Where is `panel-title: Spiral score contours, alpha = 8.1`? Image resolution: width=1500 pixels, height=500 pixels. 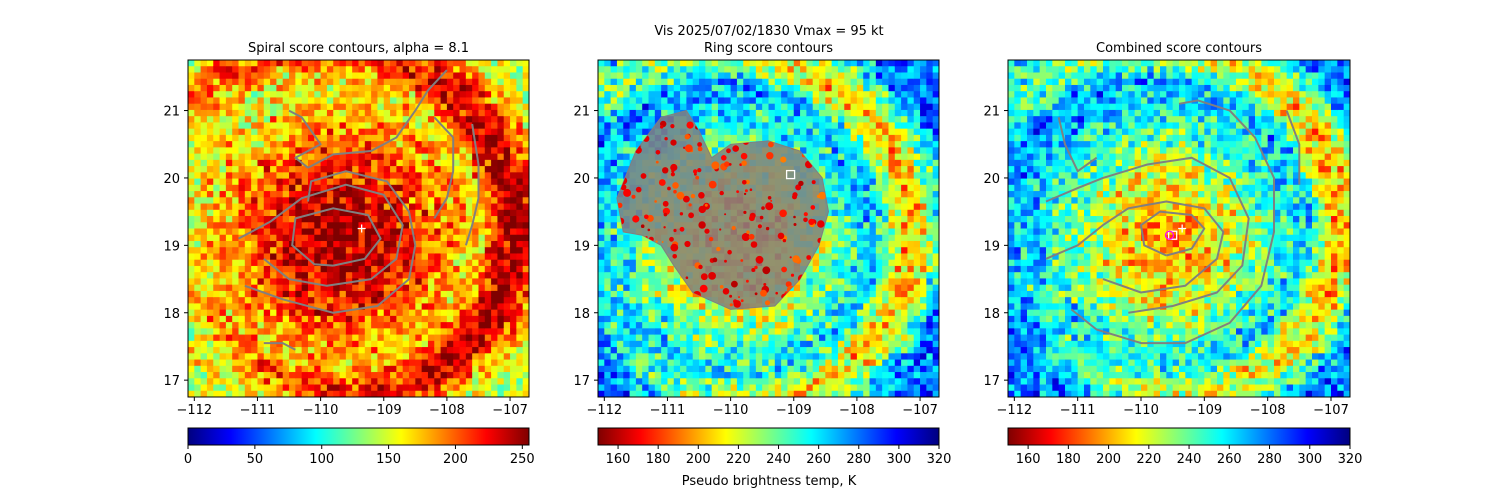 panel-title: Spiral score contours, alpha = 8.1 is located at coordinates (358, 48).